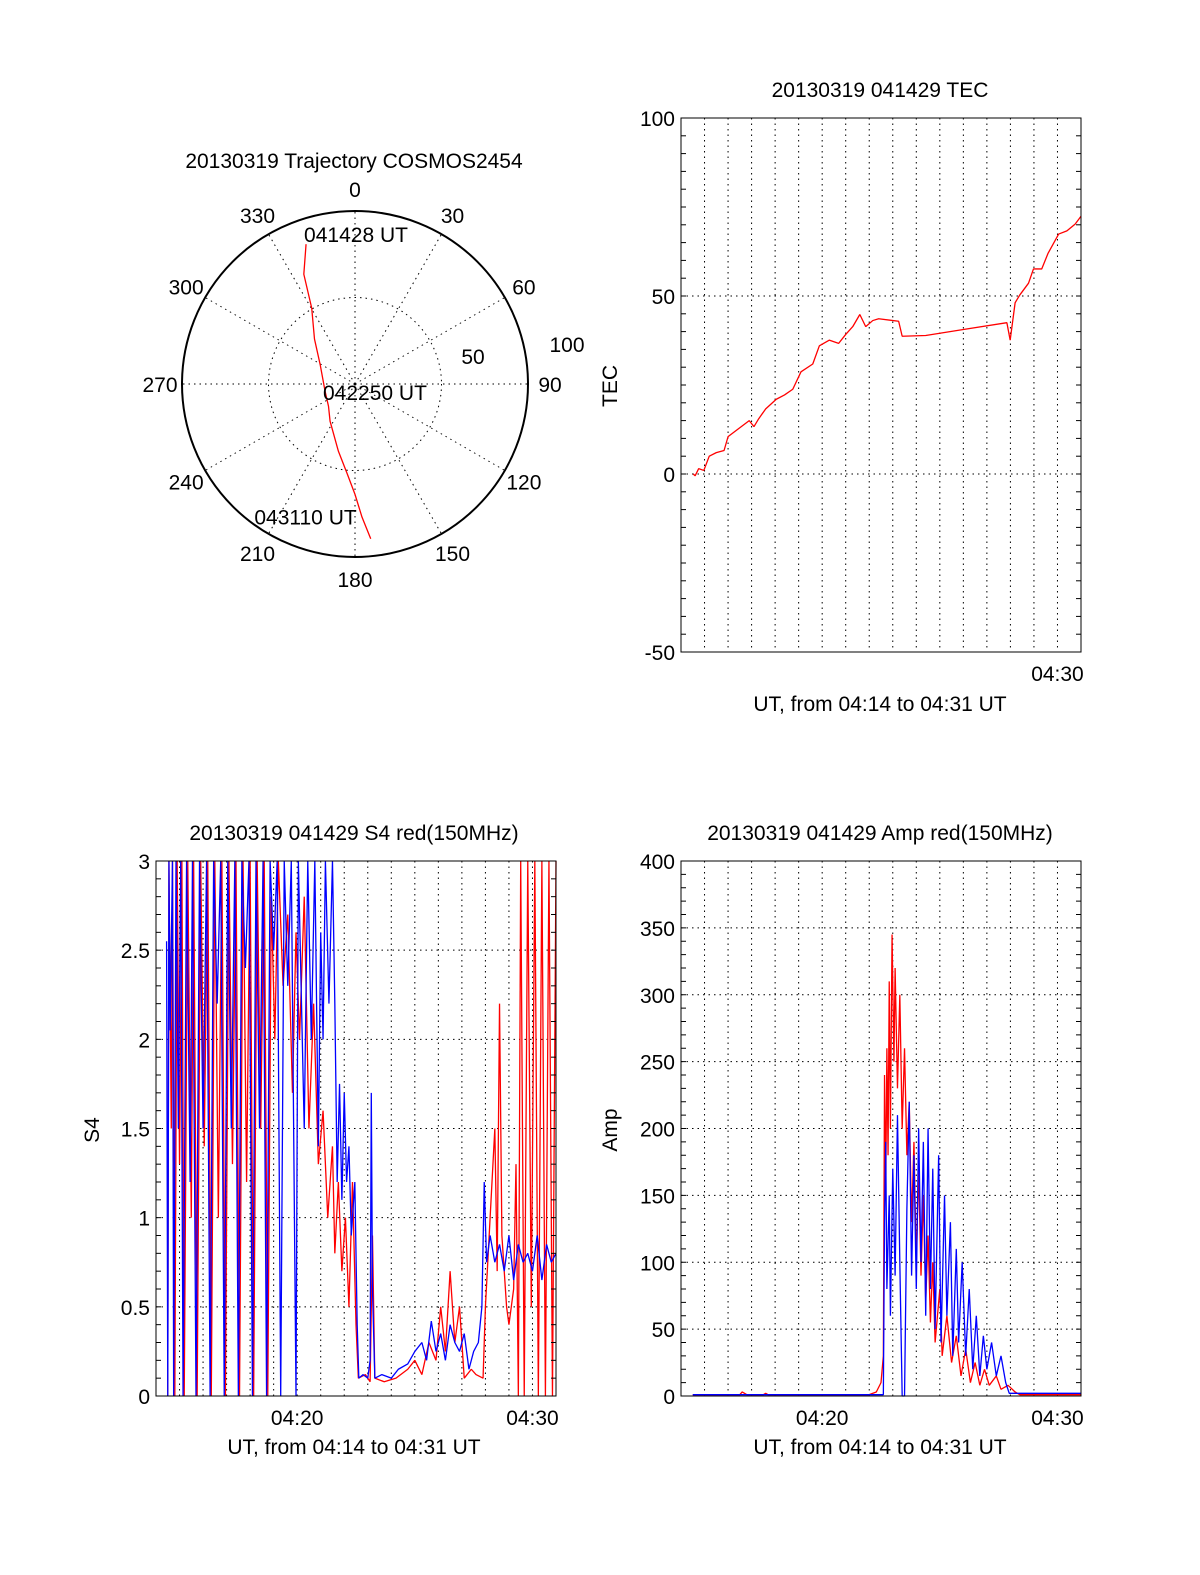 The height and width of the screenshot is (1575, 1200). I want to click on s4-ytick-label: 1, so click(144, 1219).